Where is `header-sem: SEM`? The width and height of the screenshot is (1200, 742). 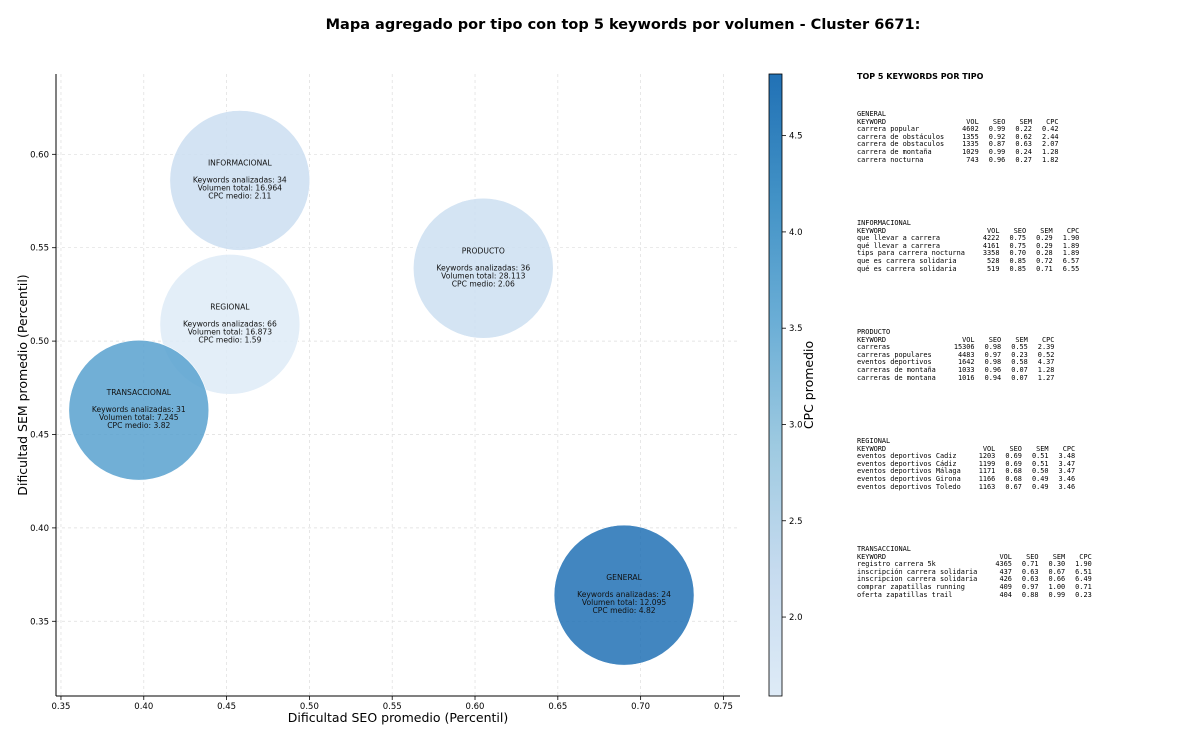 header-sem: SEM is located at coordinates (1042, 448).